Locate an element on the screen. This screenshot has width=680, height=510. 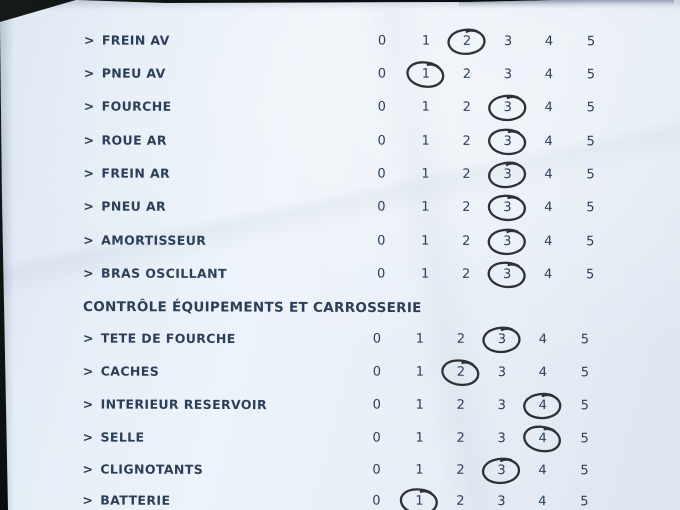
checklist-row: > BRAS OSCILLANT 0 1 2 3 4 5 is located at coordinates (339, 274).